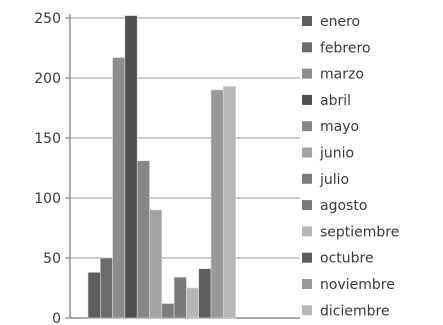  Describe the element at coordinates (307, 231) in the screenshot. I see `legend-swatch-septiembre` at that location.